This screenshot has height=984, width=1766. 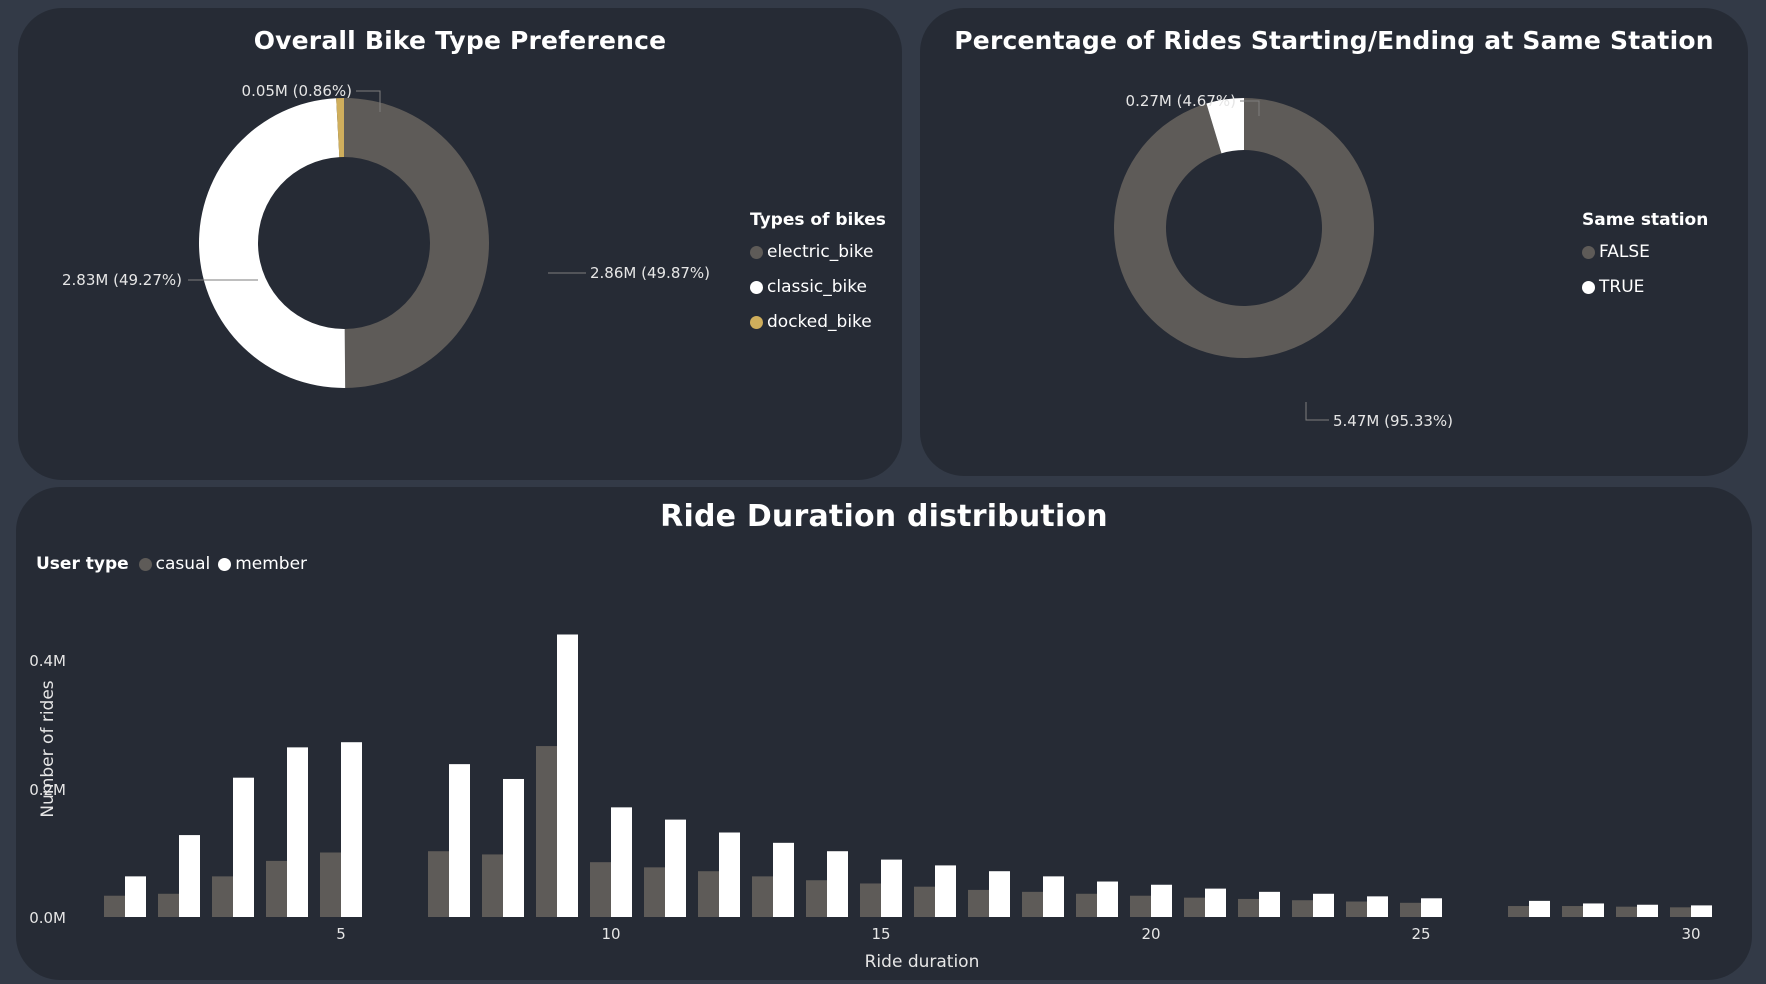 I want to click on true-swatch, so click(x=1588, y=287).